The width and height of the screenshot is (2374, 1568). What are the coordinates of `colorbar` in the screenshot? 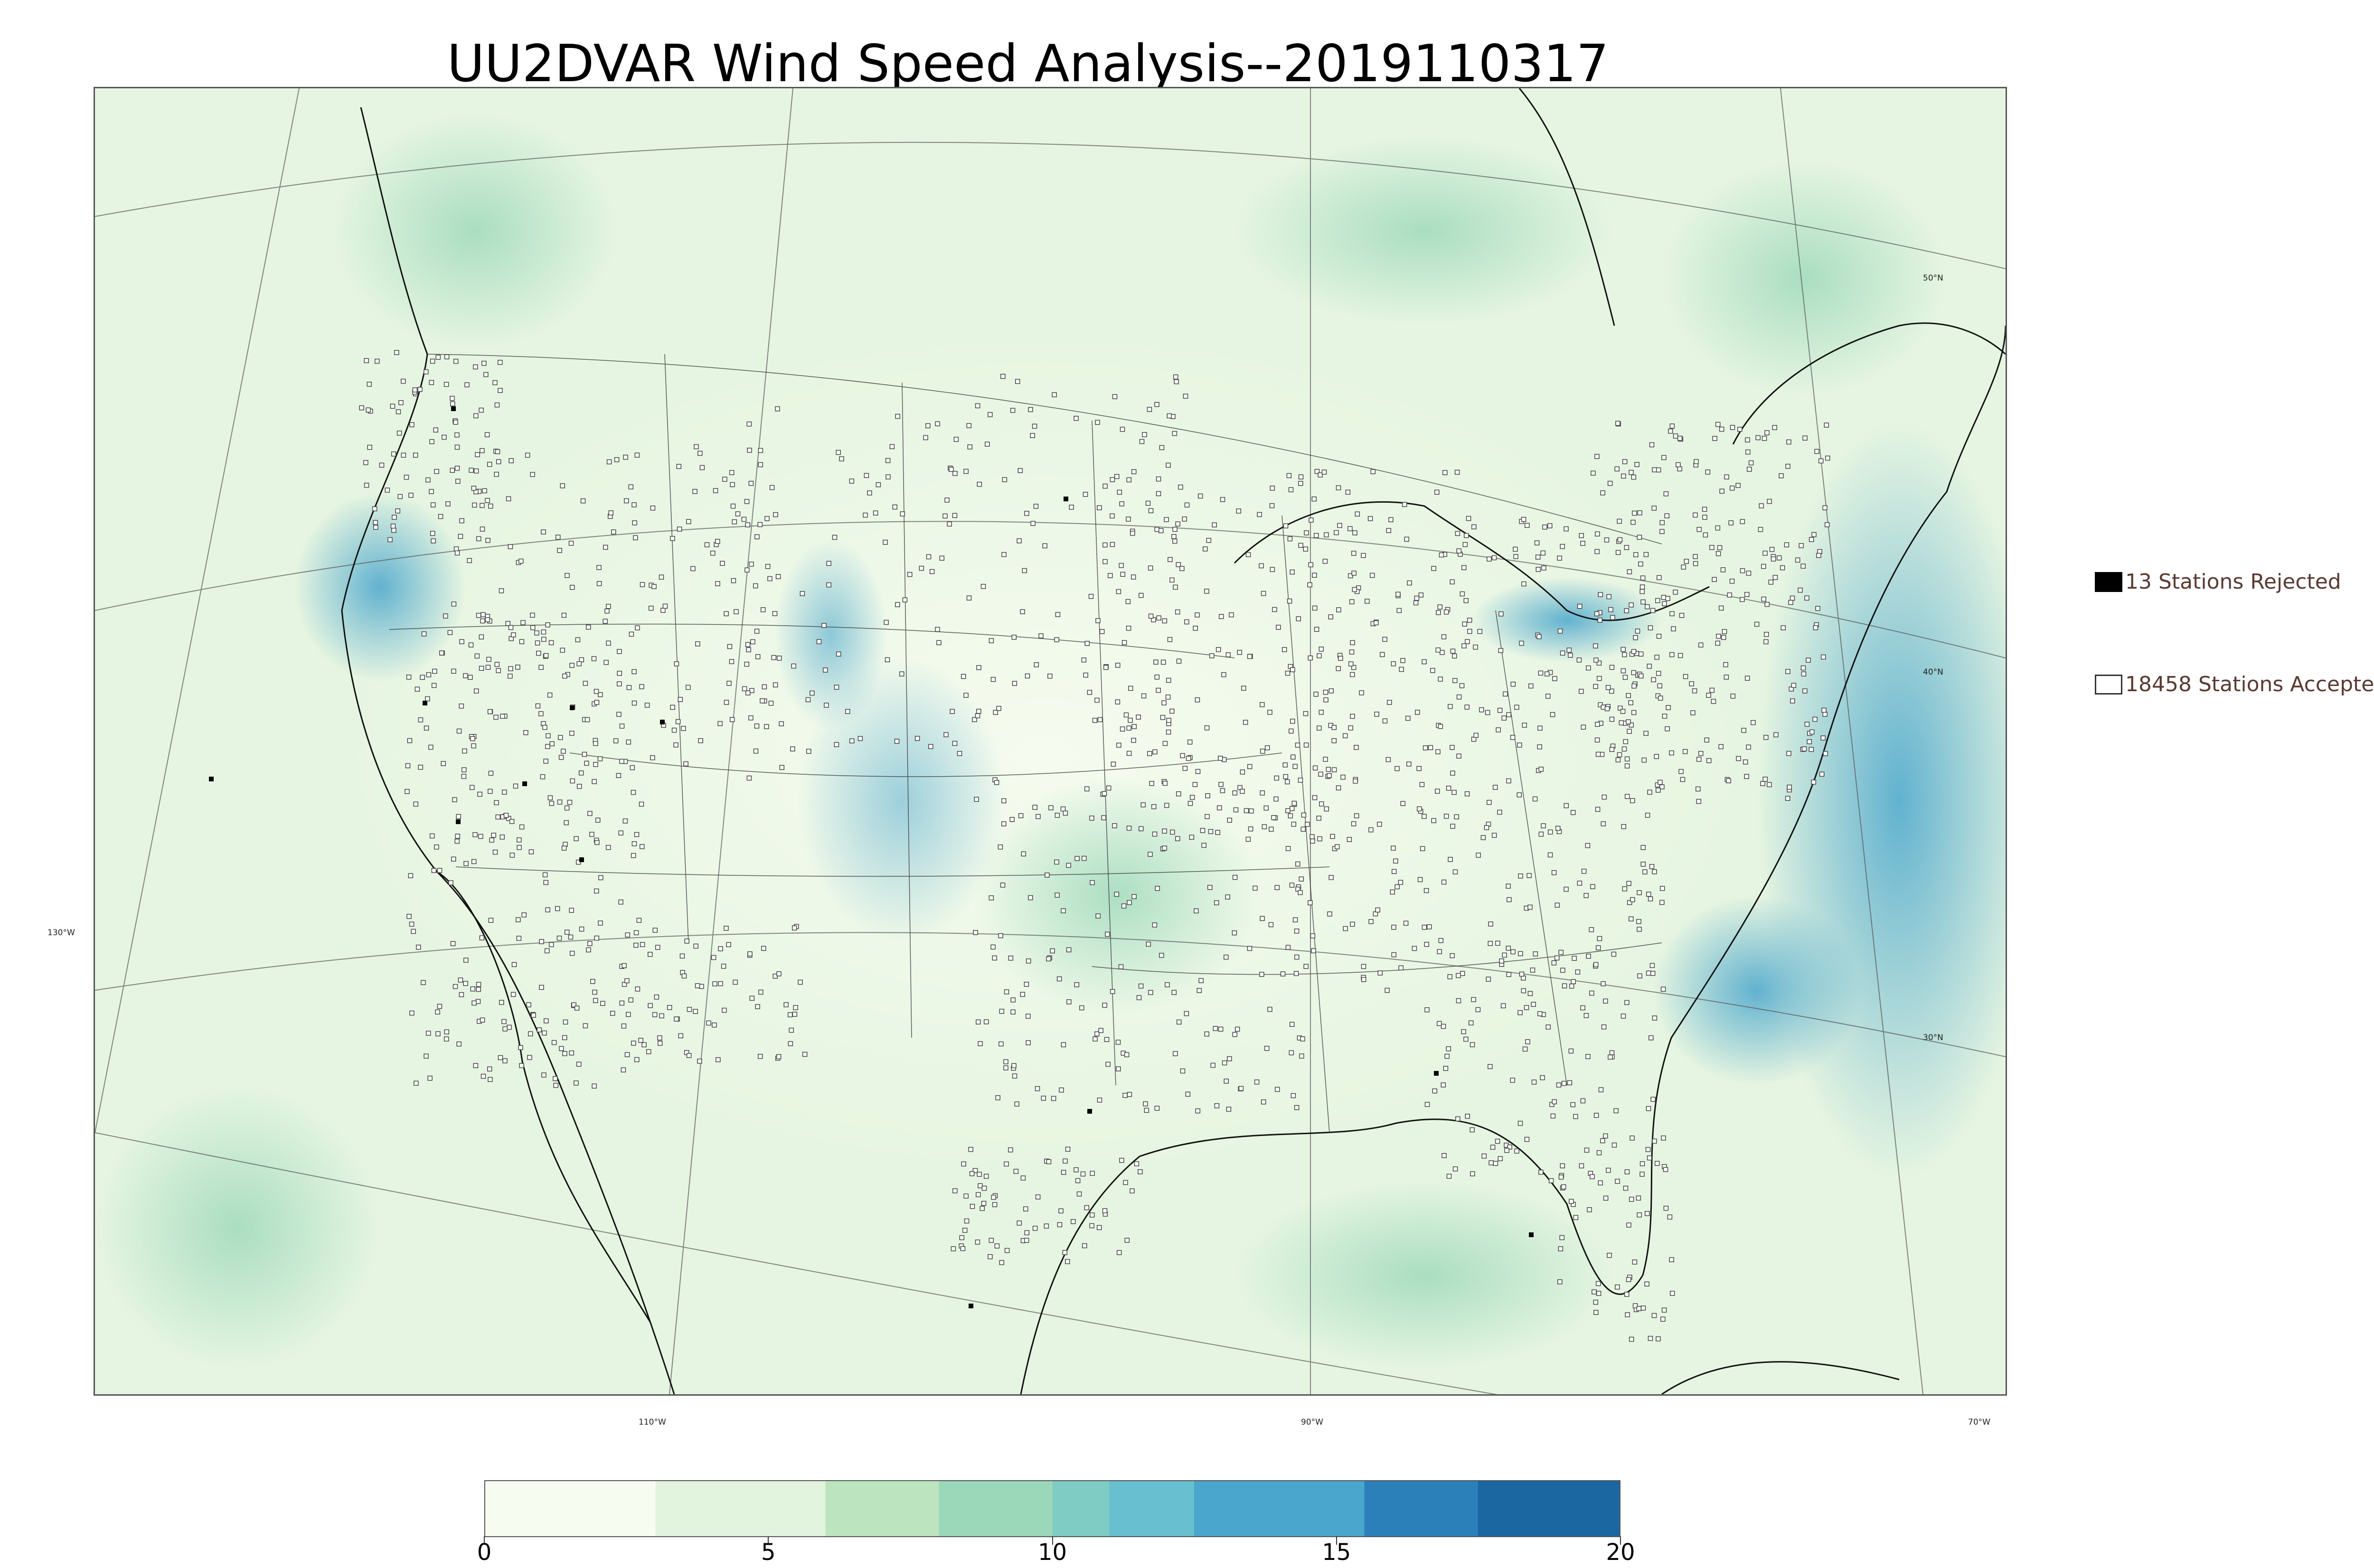 It's located at (1052, 1508).